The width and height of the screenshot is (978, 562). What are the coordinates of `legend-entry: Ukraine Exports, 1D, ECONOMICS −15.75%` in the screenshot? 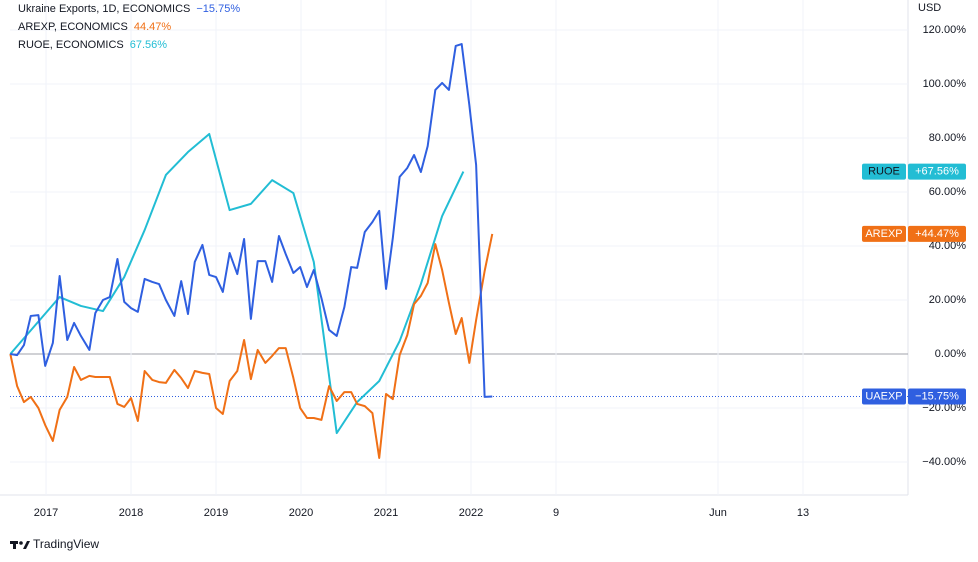 It's located at (129, 9).